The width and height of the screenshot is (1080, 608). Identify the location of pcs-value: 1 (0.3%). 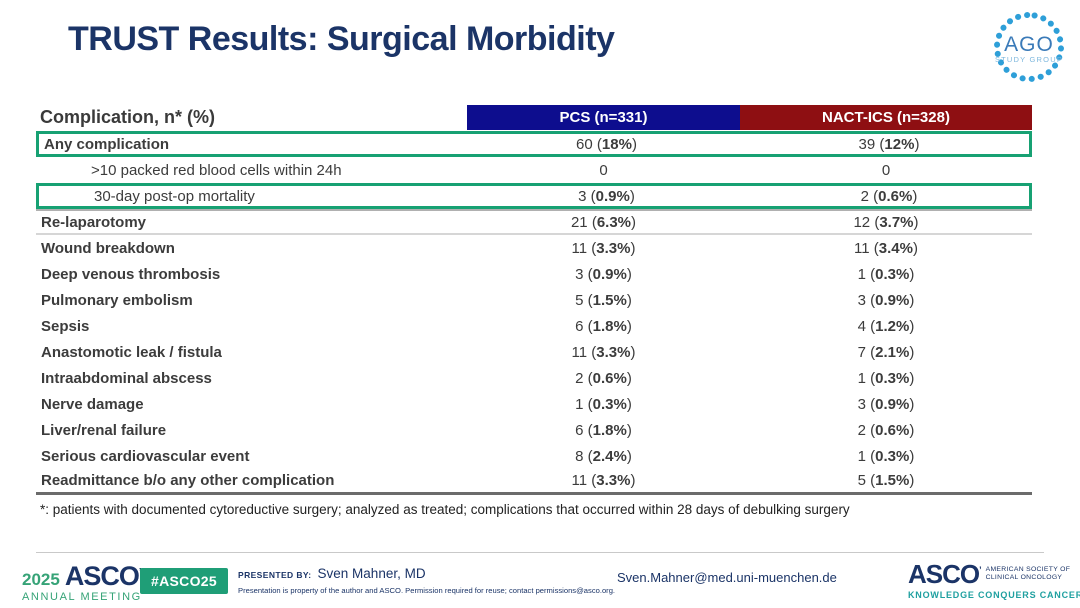
(603, 404).